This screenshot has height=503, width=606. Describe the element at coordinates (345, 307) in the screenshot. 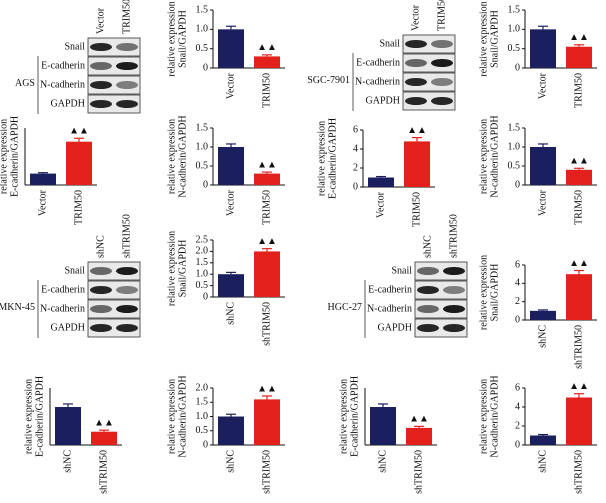

I see `cell-line: HGC-27` at that location.